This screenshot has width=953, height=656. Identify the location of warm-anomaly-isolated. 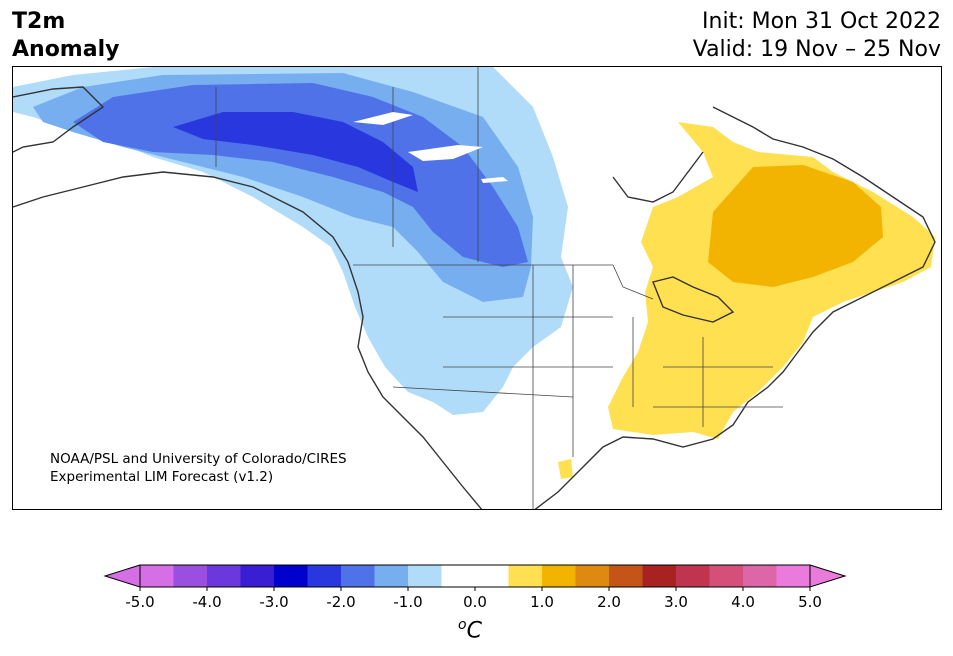
(565, 469).